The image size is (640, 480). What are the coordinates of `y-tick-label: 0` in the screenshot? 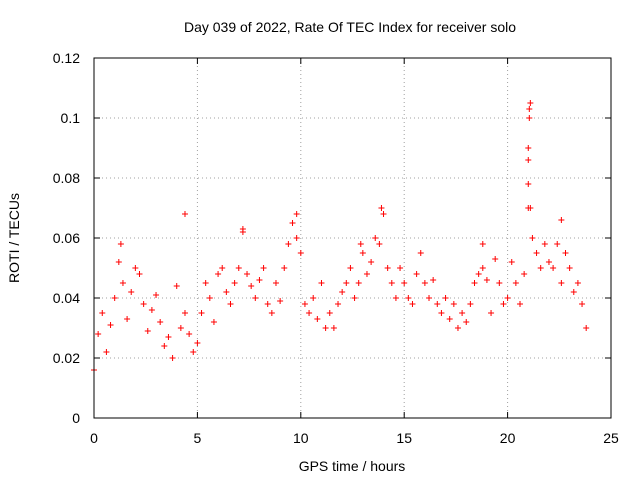 It's located at (76, 418).